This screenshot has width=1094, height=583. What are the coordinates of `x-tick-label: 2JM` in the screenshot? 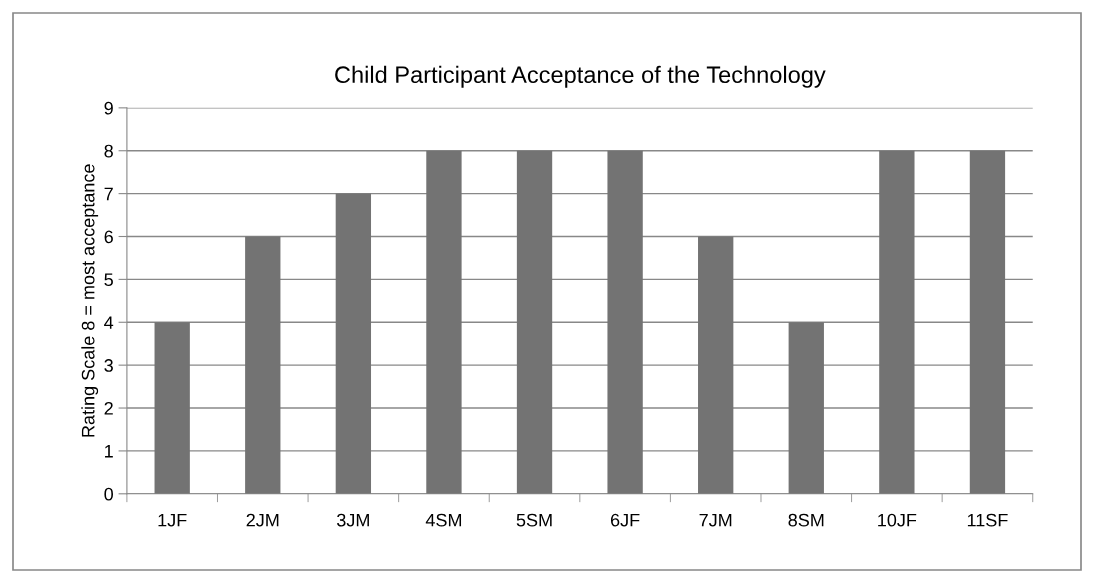 It's located at (262, 520).